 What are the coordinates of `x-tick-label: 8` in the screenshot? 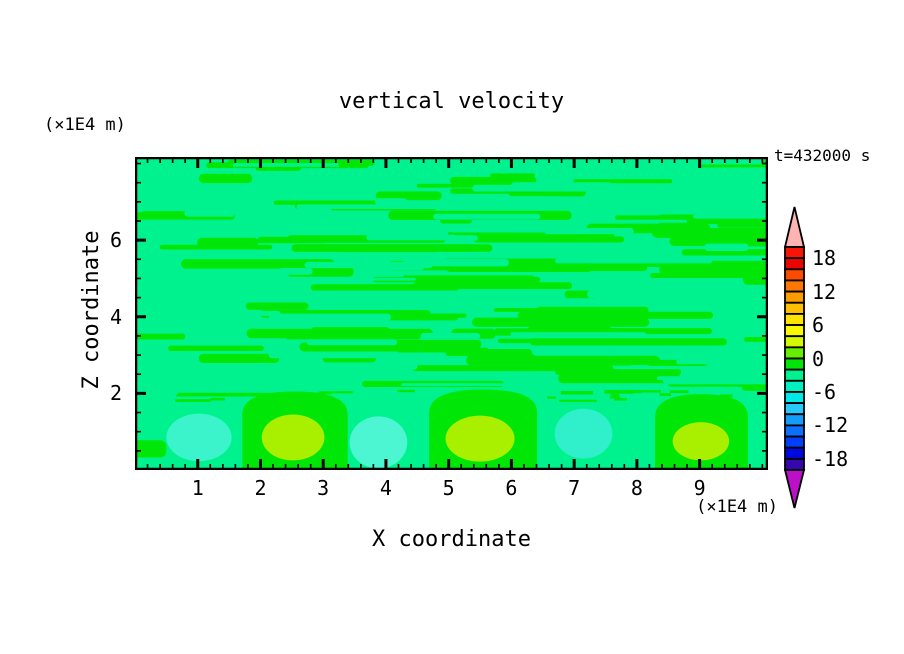 It's located at (636, 488).